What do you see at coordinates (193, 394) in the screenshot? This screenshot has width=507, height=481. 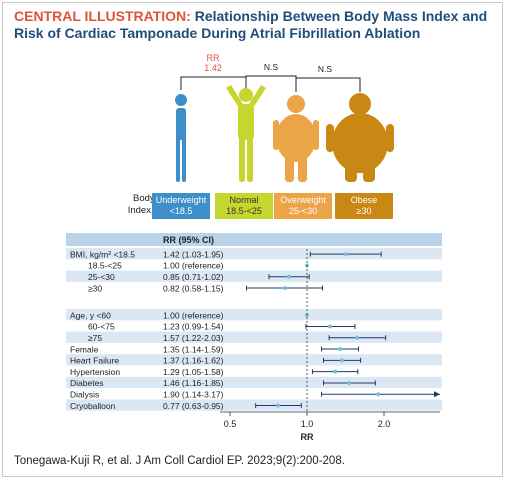 I see `row-ci-text: 1.90 (1.14-3.17)` at bounding box center [193, 394].